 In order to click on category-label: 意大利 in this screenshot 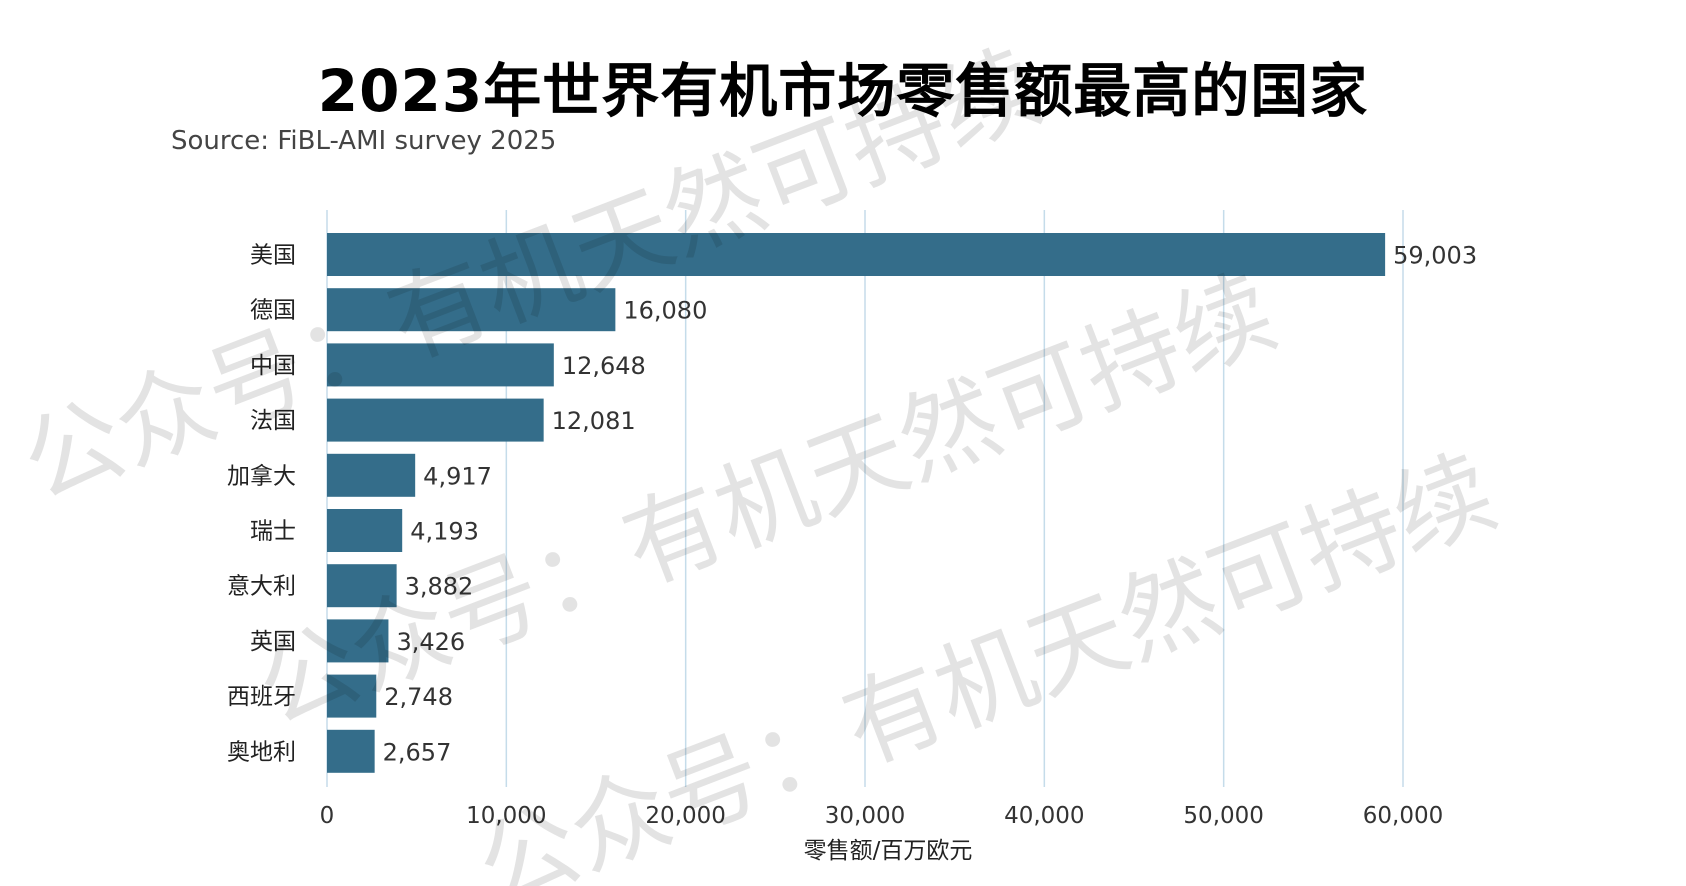, I will do `click(261, 587)`.